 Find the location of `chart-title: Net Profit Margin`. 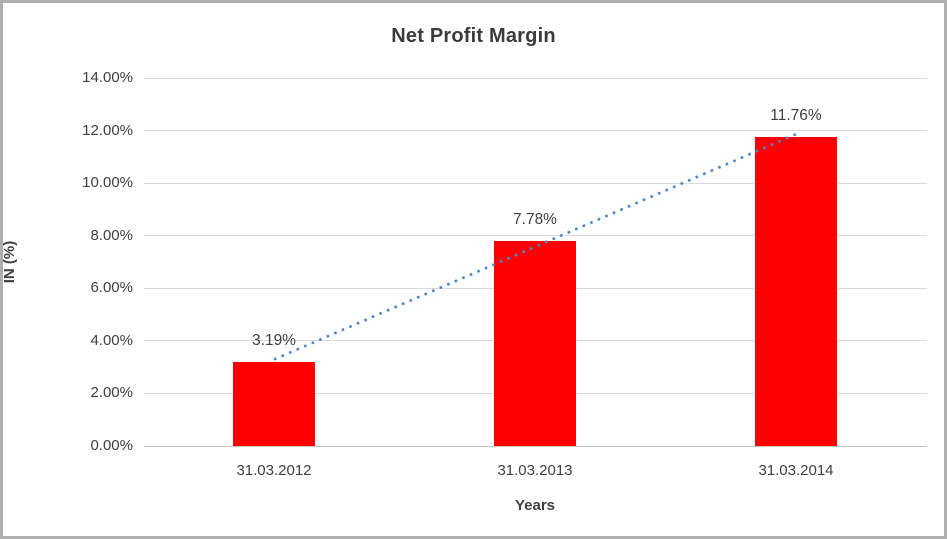

chart-title: Net Profit Margin is located at coordinates (473, 36).